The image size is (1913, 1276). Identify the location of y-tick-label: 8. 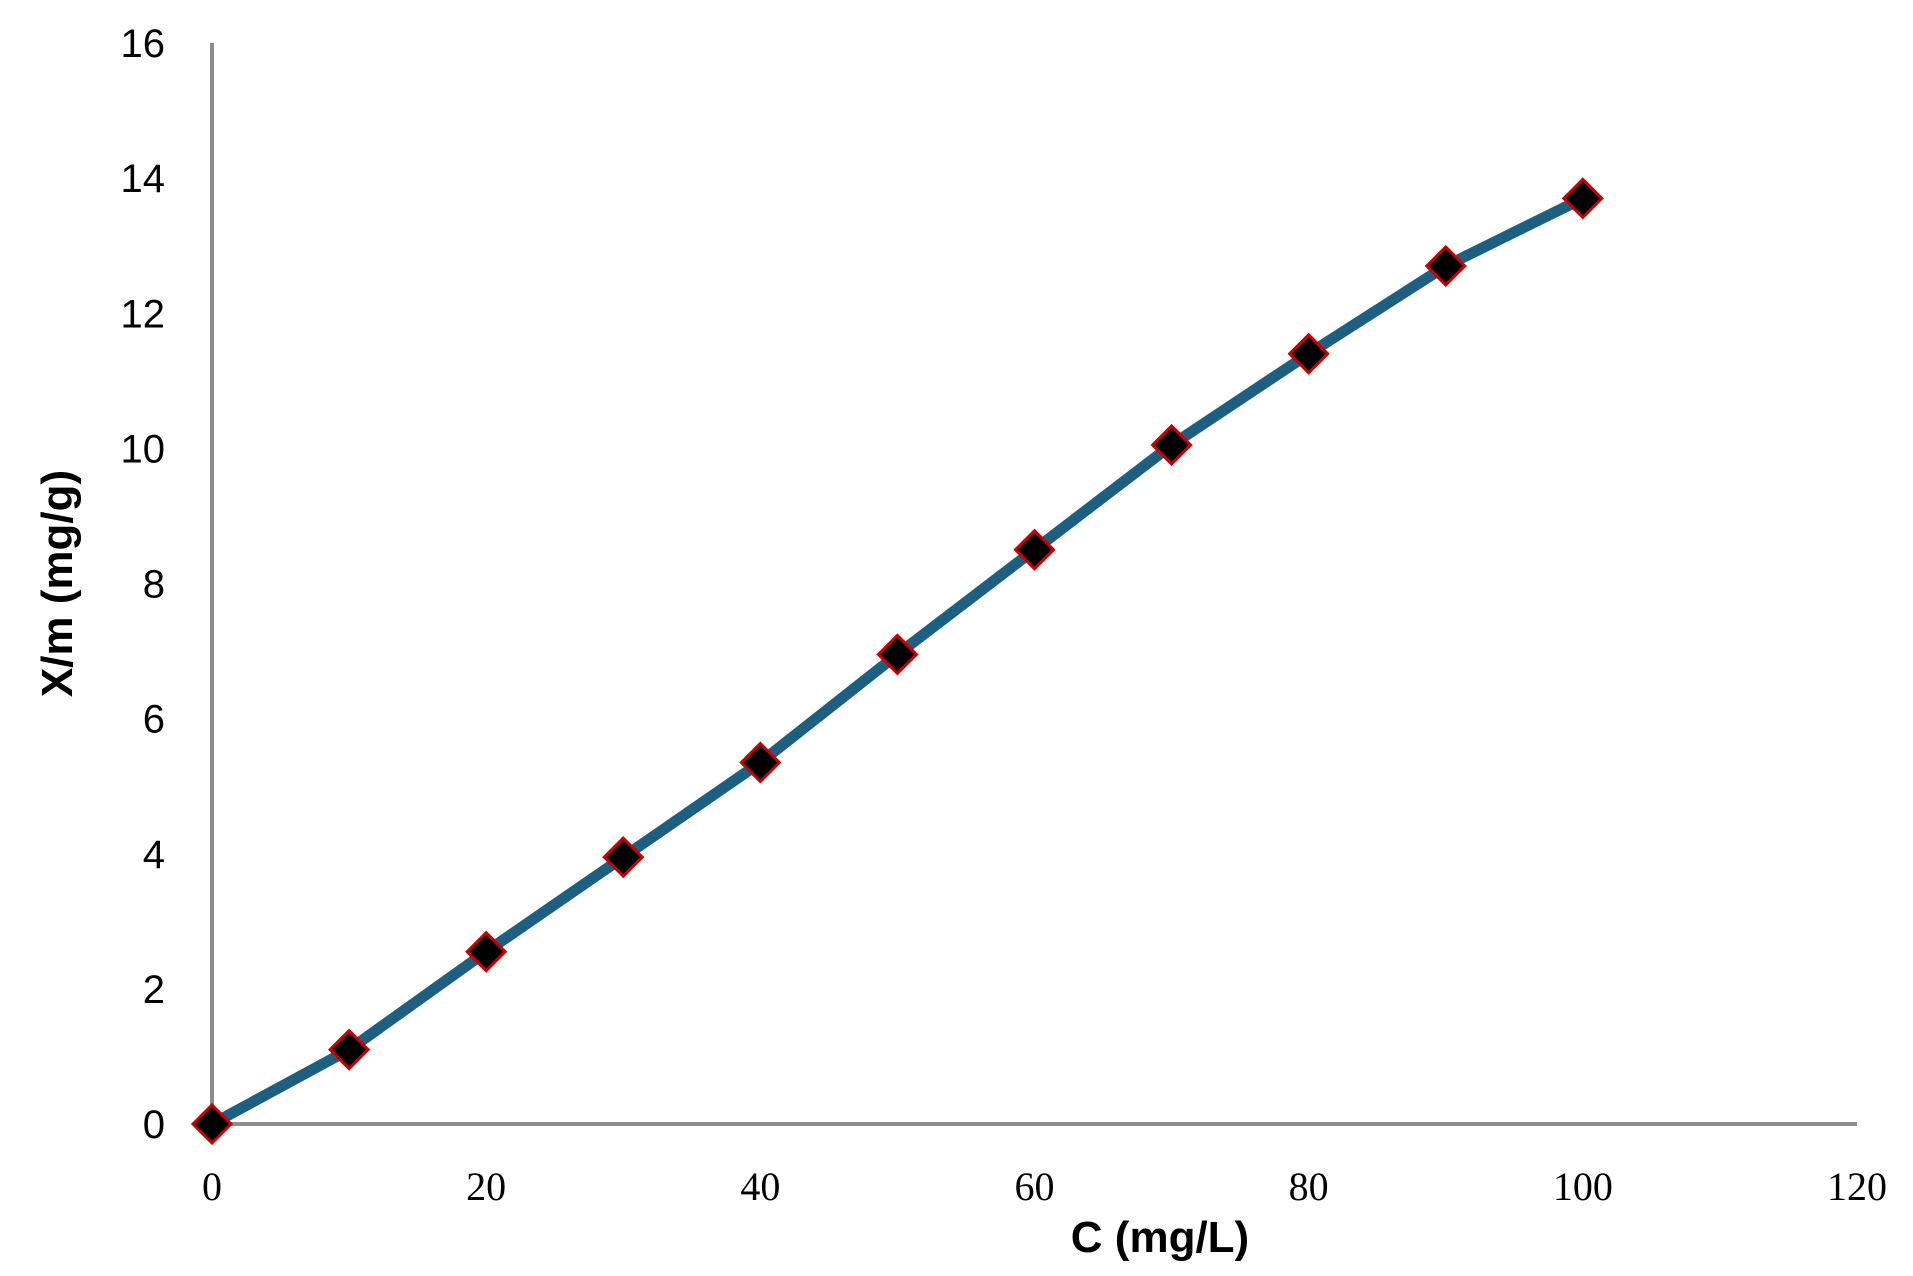
(154, 585).